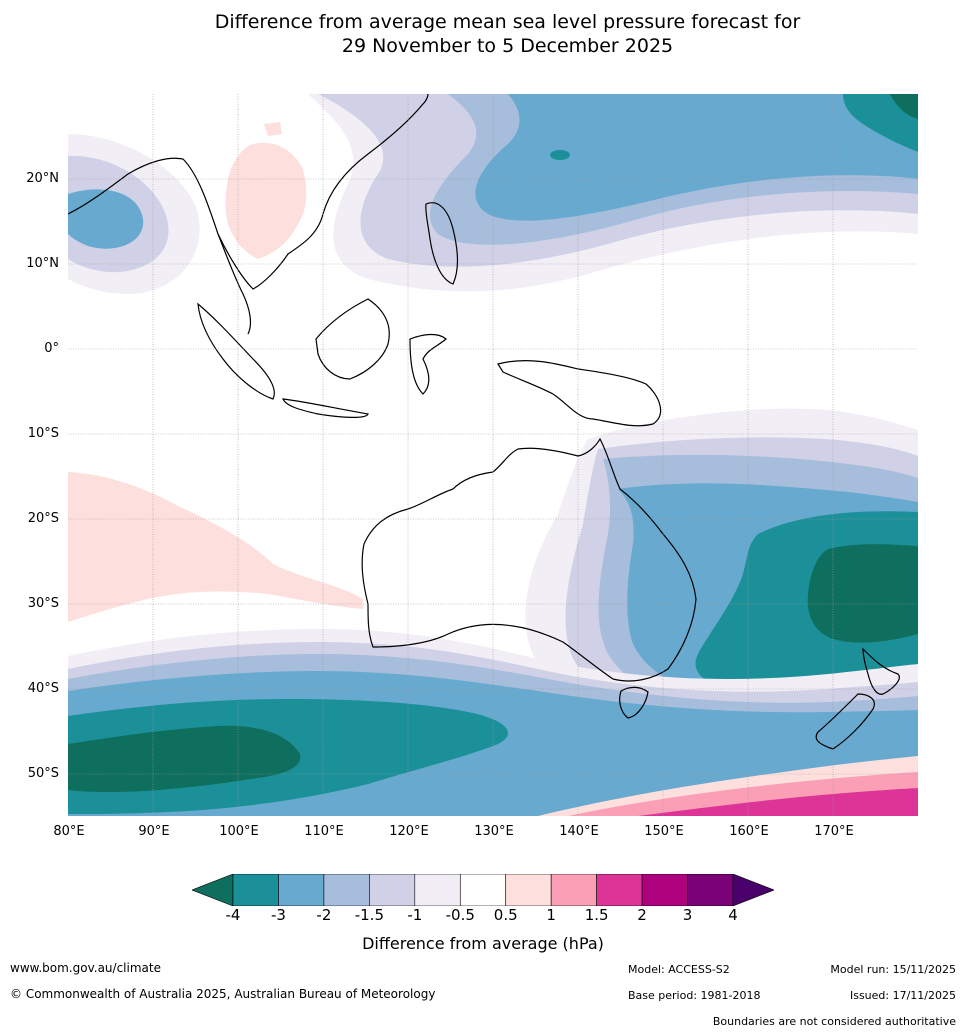 This screenshot has width=965, height=1035. I want to click on colorbar-tick-label: -1.5, so click(369, 915).